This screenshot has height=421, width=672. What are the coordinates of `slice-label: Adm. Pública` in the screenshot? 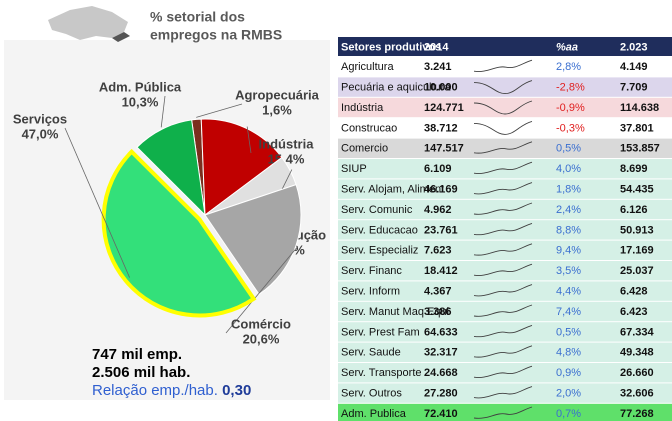 It's located at (140, 86).